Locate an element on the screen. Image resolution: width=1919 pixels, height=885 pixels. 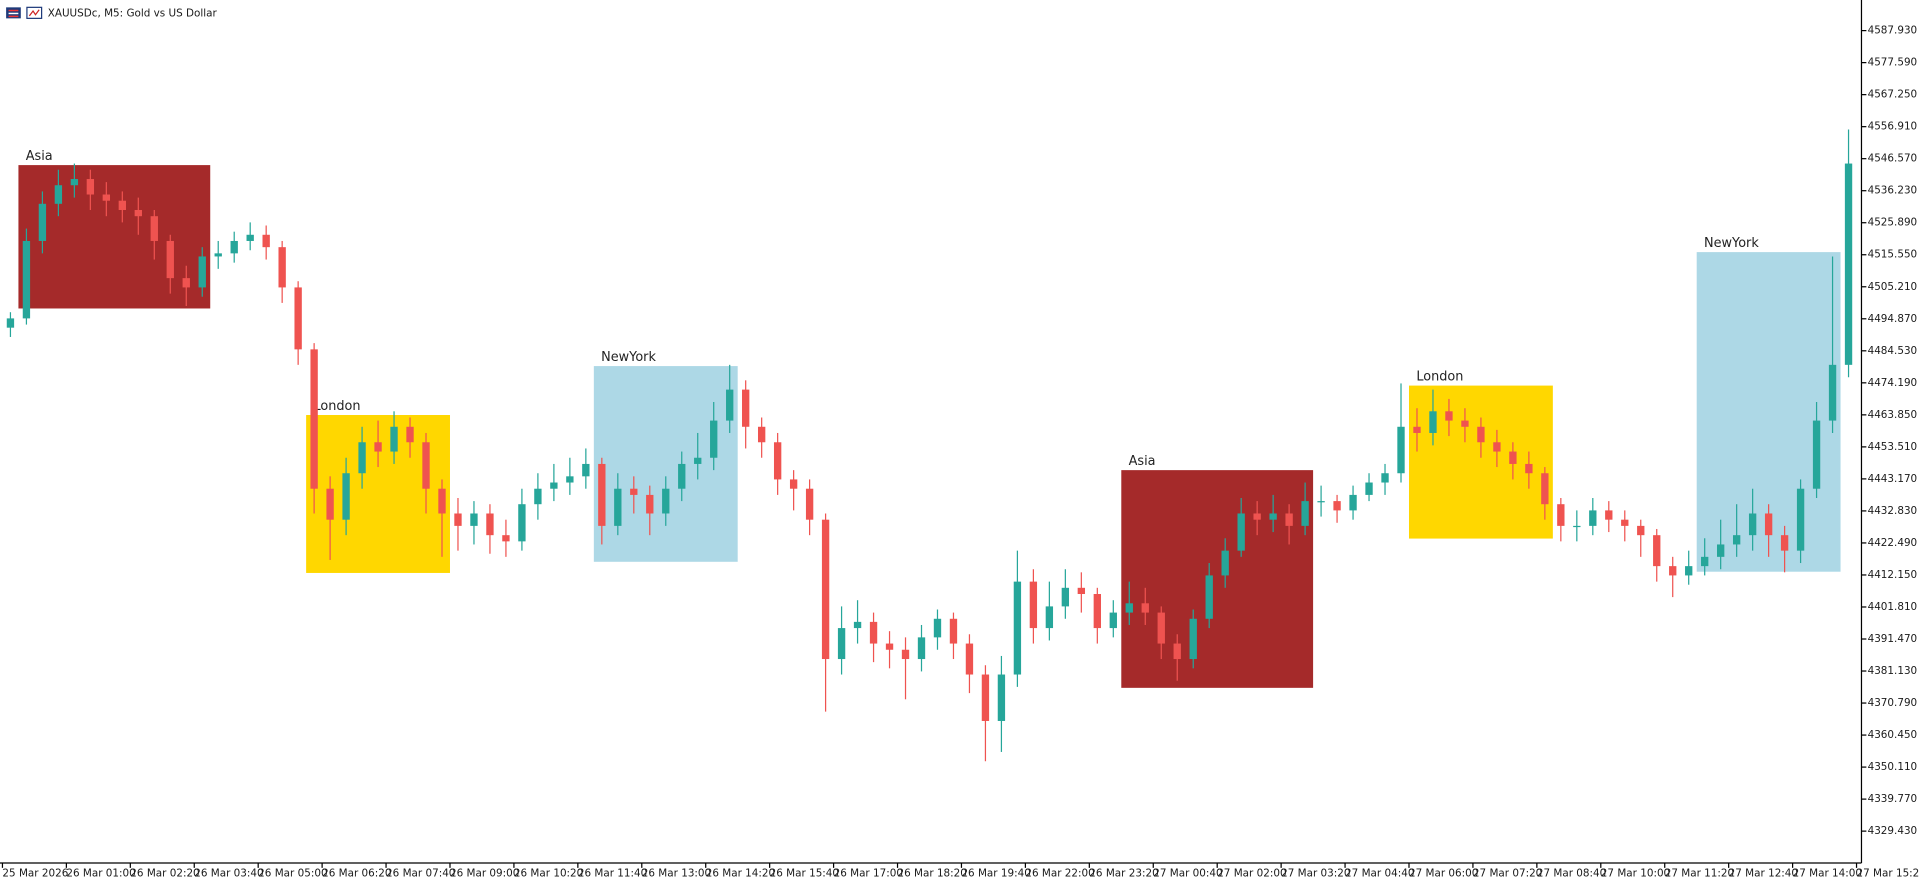
y-tick-label: 4432.830 is located at coordinates (1893, 511).